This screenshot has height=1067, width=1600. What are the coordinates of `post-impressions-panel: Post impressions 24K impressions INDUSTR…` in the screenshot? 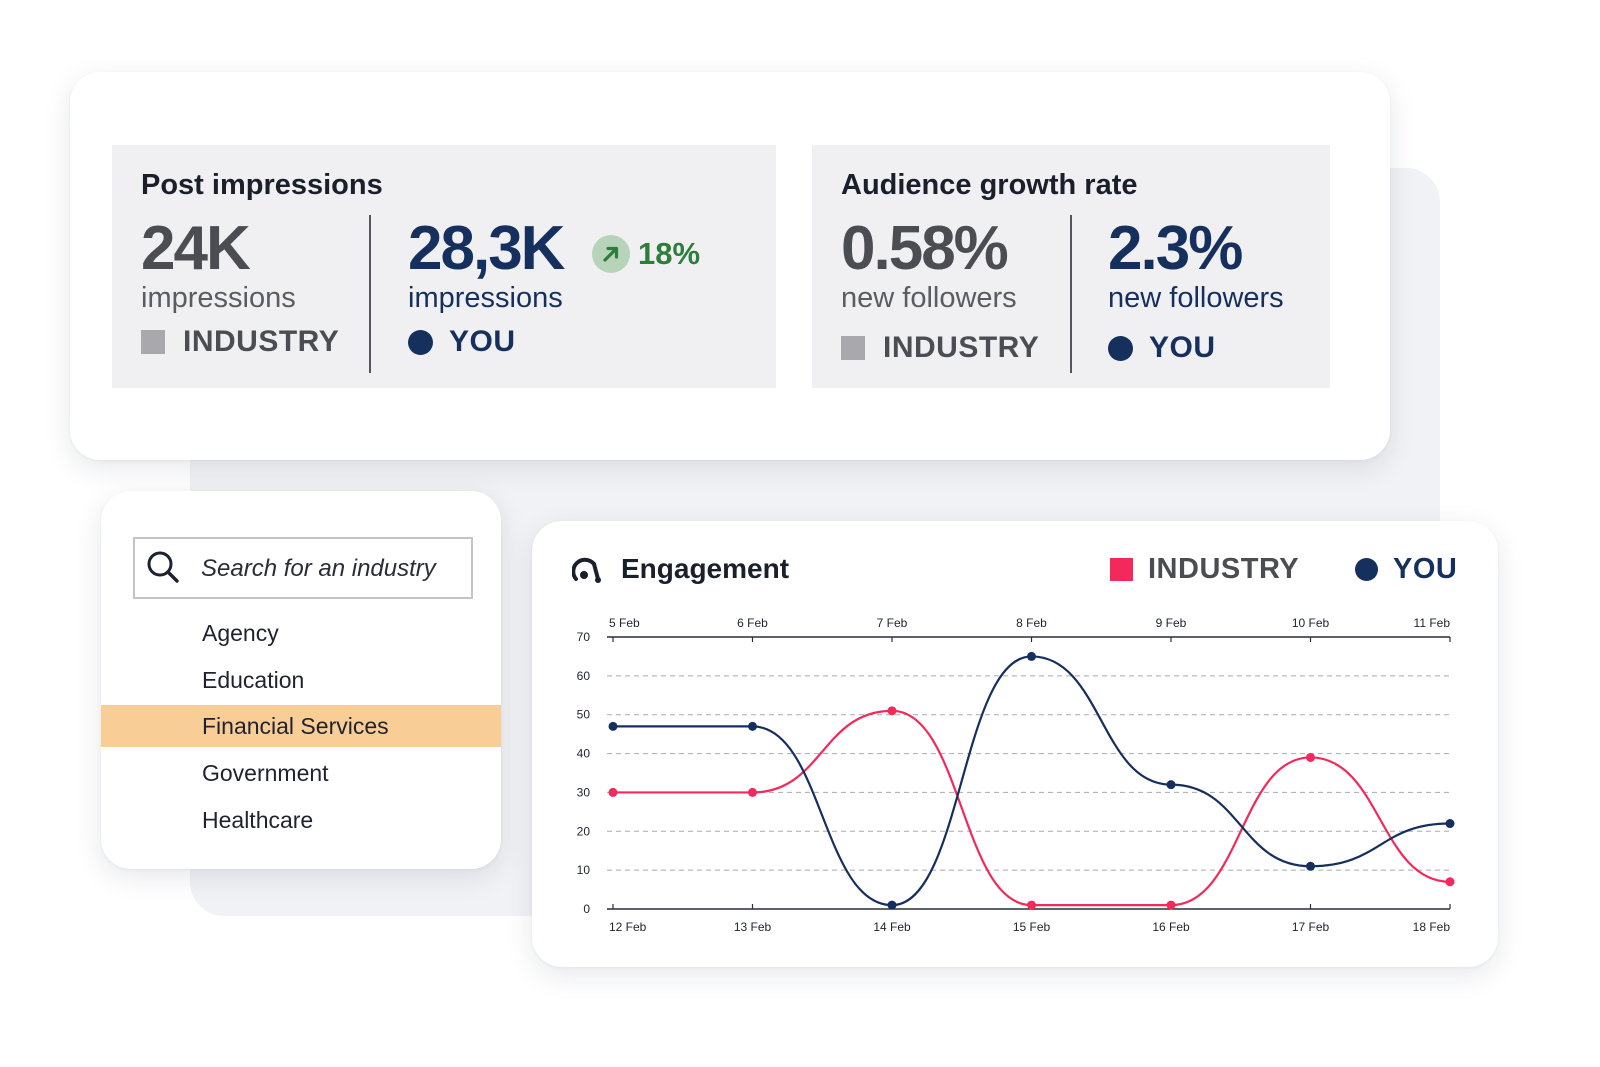 It's located at (444, 266).